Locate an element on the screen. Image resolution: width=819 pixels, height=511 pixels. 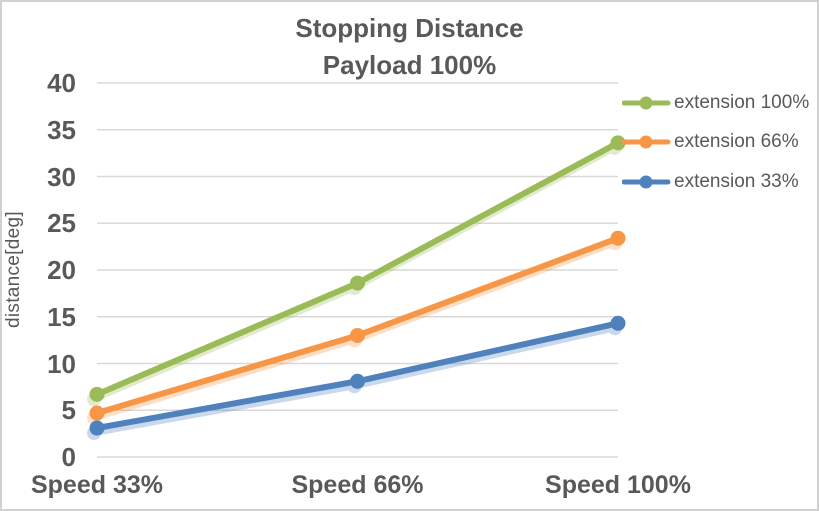
y-tick-label-0: 0 is located at coordinates (68, 457).